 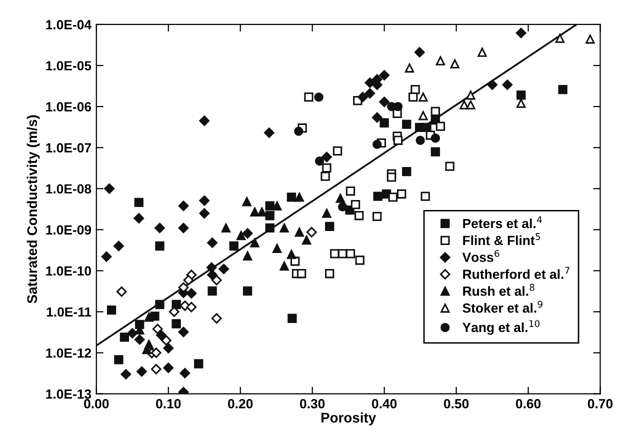 I want to click on x-tick-label: 0.50, so click(x=456, y=403).